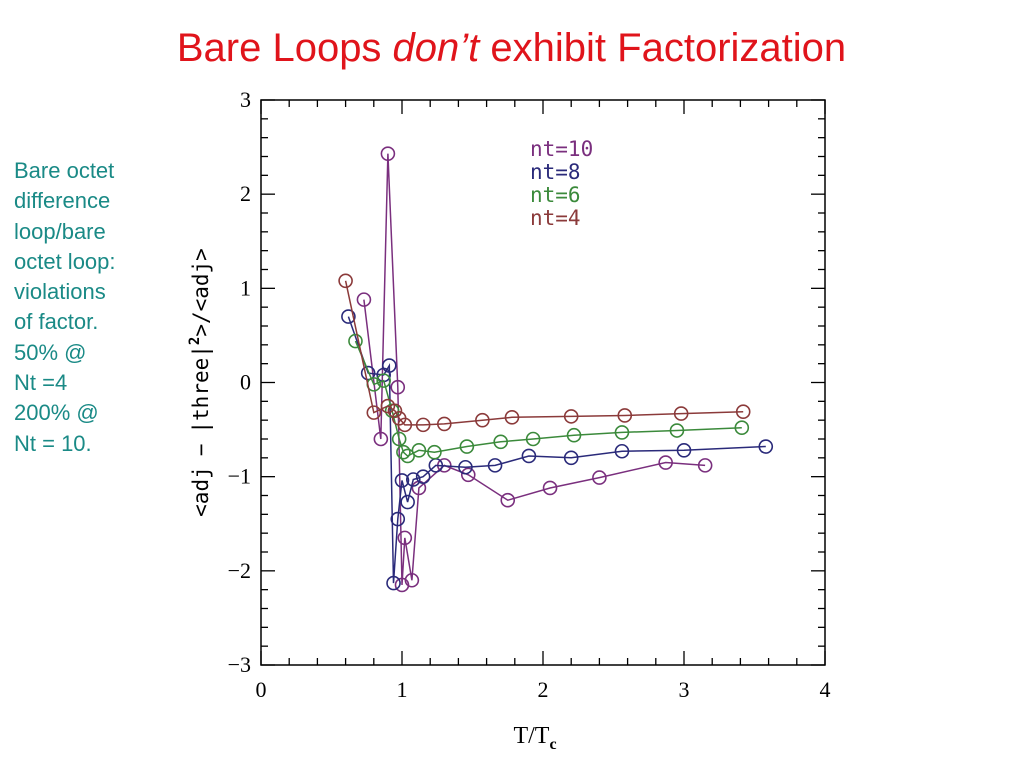 This screenshot has width=1023, height=767. I want to click on title-part-3: exhibit Factorization, so click(663, 48).